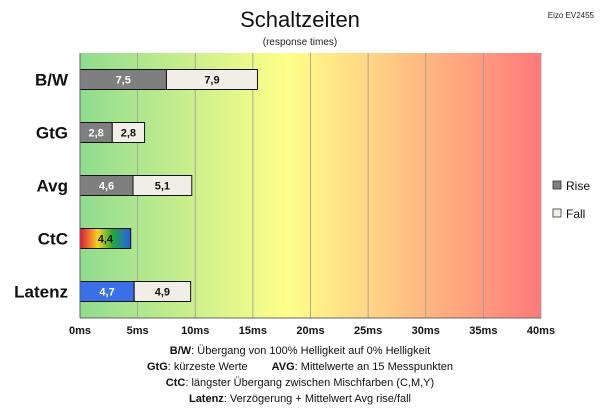  I want to click on note-avg-label: AVG, so click(283, 367).